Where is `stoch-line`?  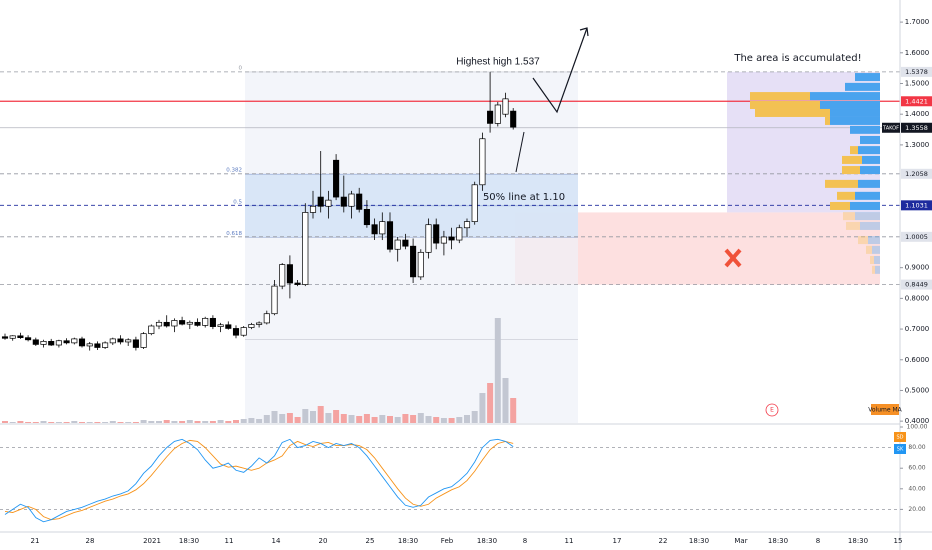 stoch-line is located at coordinates (259, 480).